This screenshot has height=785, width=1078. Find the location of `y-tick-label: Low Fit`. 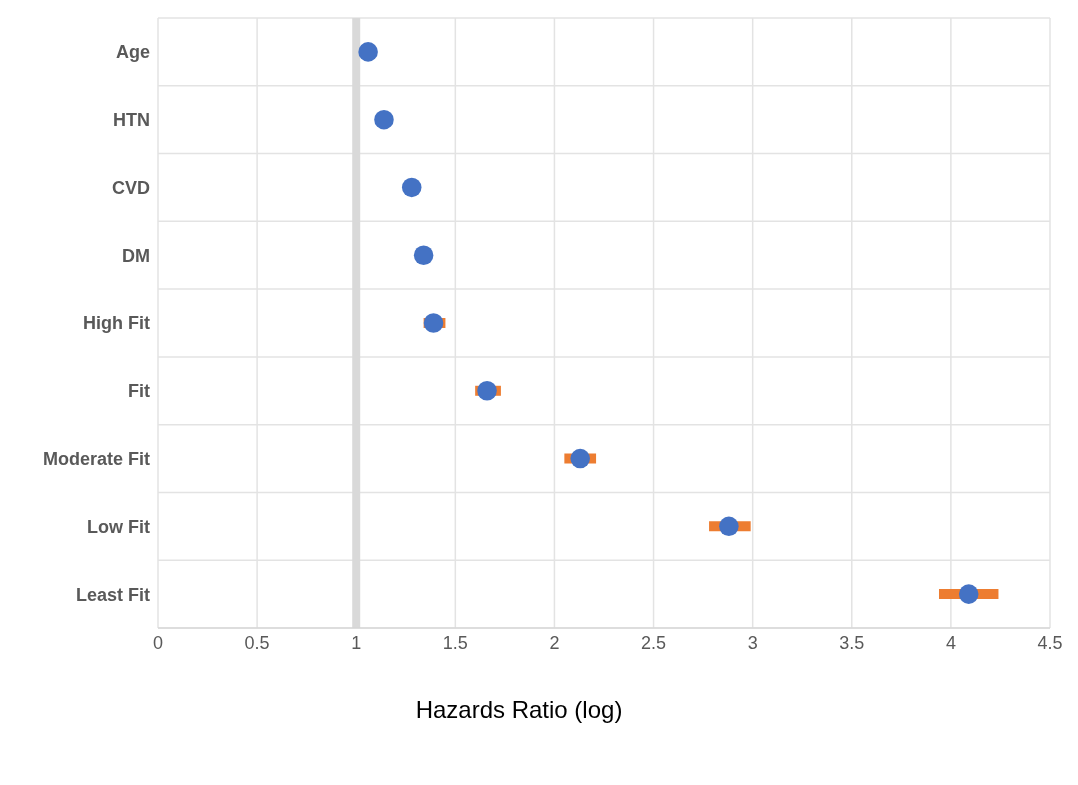

y-tick-label: Low Fit is located at coordinates (118, 526).